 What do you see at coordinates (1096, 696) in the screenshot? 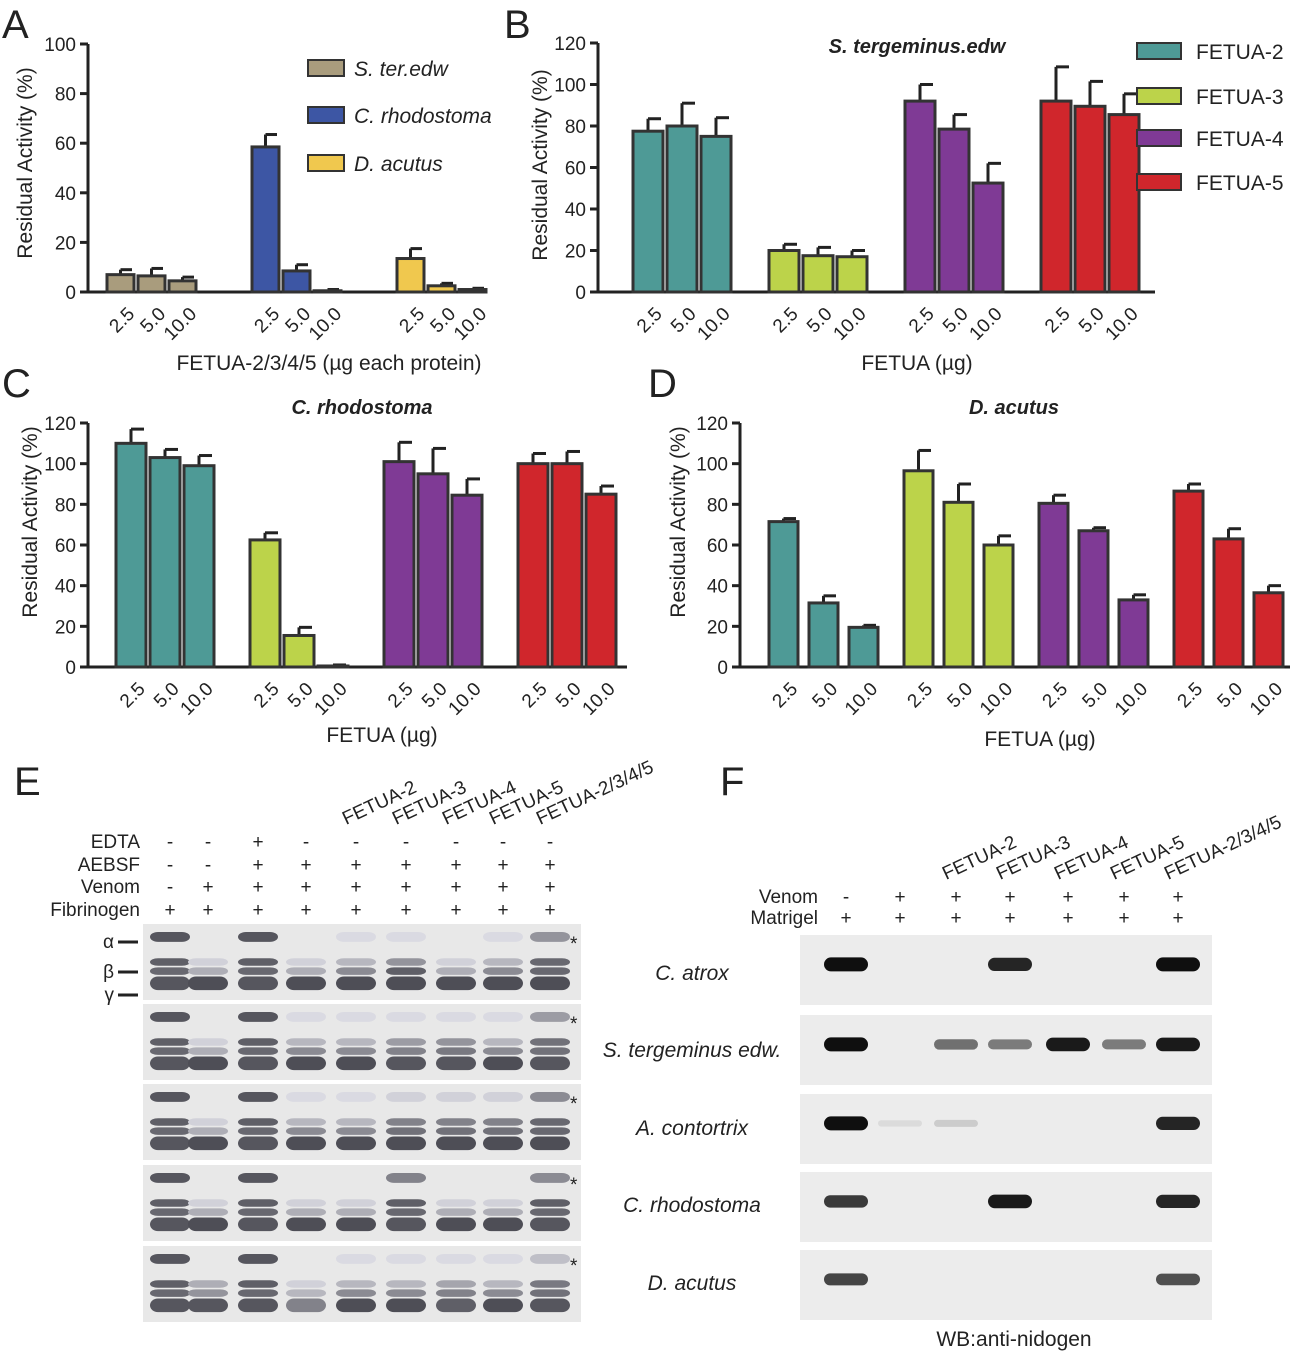
I see `chart-d-xtick-label: 5.0` at bounding box center [1096, 696].